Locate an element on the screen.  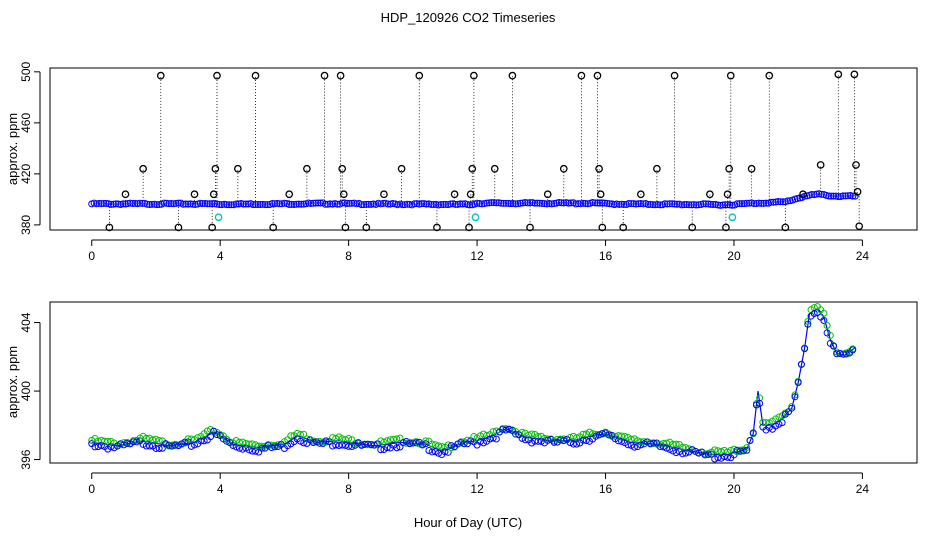
figure-title: HDP_120926 CO2 Timeseries is located at coordinates (468, 17).